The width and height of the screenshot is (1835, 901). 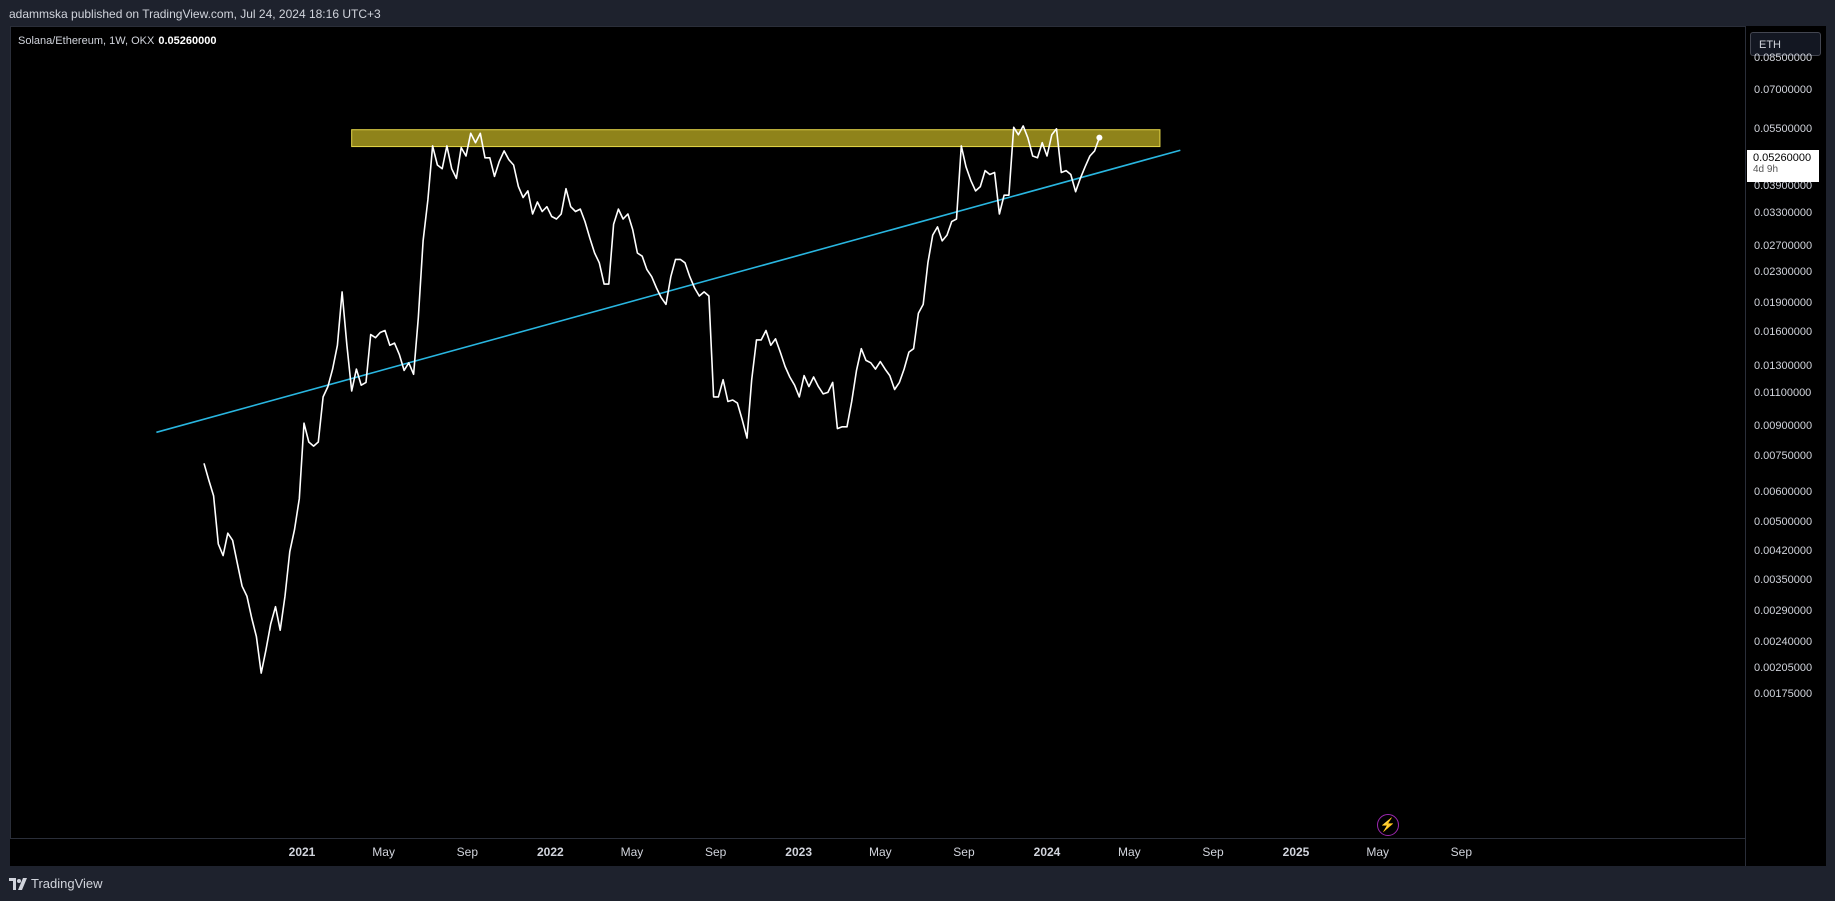 What do you see at coordinates (1783, 580) in the screenshot?
I see `price-tick-label: 0.00350000` at bounding box center [1783, 580].